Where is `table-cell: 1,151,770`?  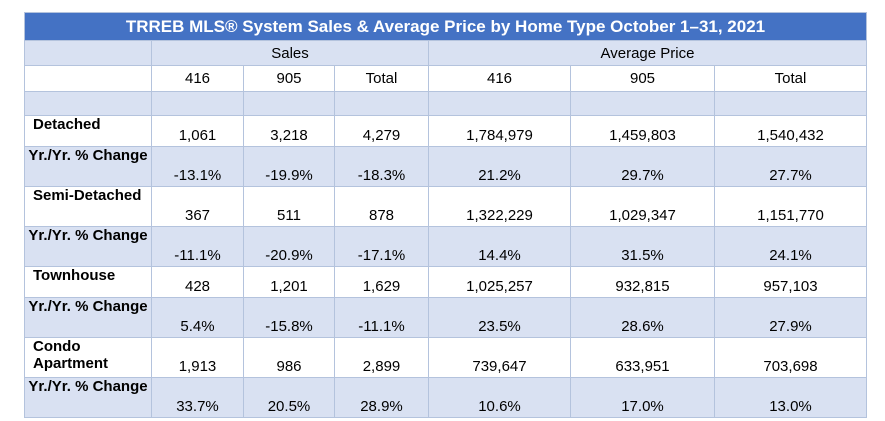
table-cell: 1,151,770 is located at coordinates (790, 206).